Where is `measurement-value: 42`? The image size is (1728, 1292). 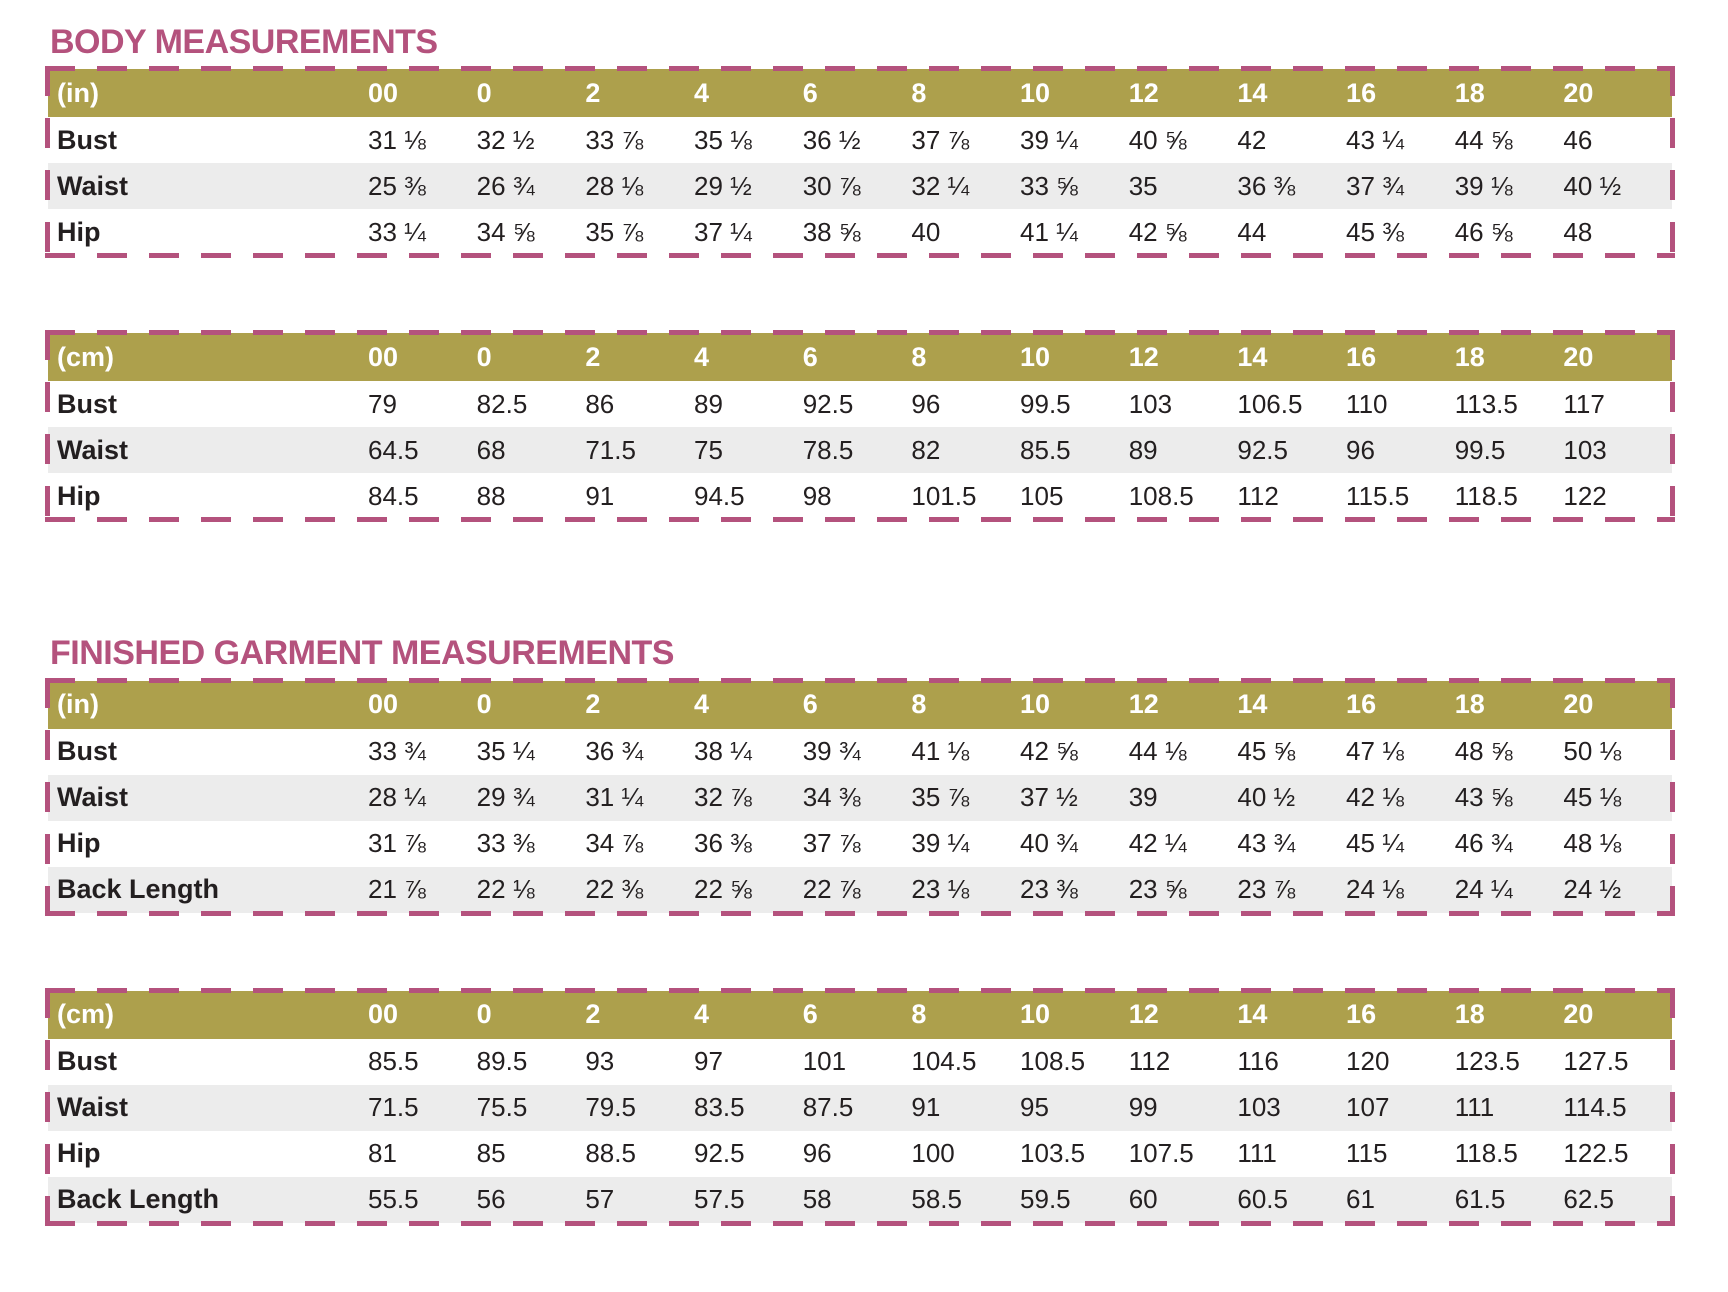 measurement-value: 42 is located at coordinates (1252, 139).